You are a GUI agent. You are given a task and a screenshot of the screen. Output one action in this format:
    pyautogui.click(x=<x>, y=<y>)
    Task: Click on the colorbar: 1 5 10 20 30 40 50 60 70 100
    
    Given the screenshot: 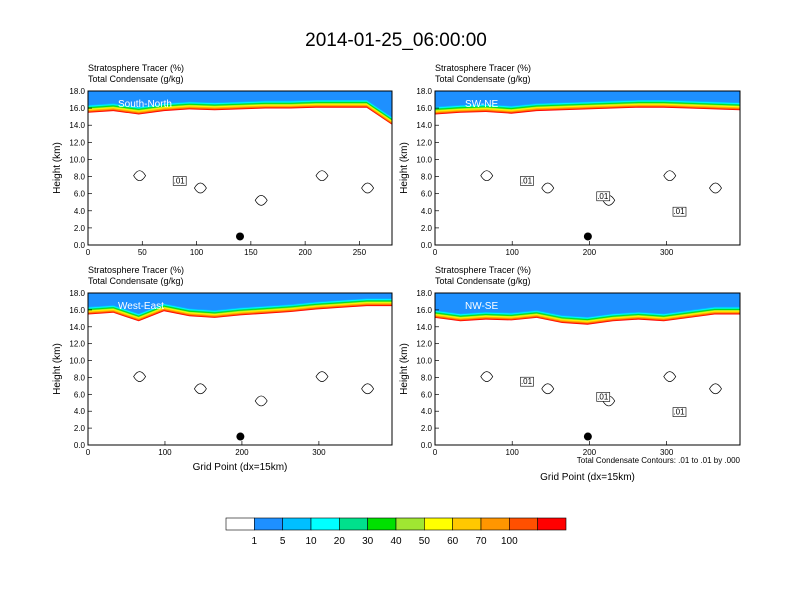 What is the action you would take?
    pyautogui.click(x=396, y=532)
    